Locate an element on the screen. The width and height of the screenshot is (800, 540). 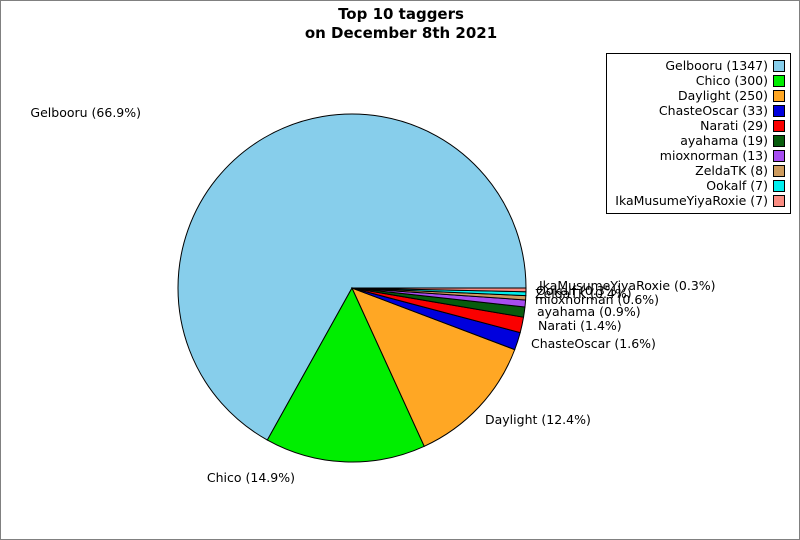
legend-item-label: Narati (29) is located at coordinates (734, 125).